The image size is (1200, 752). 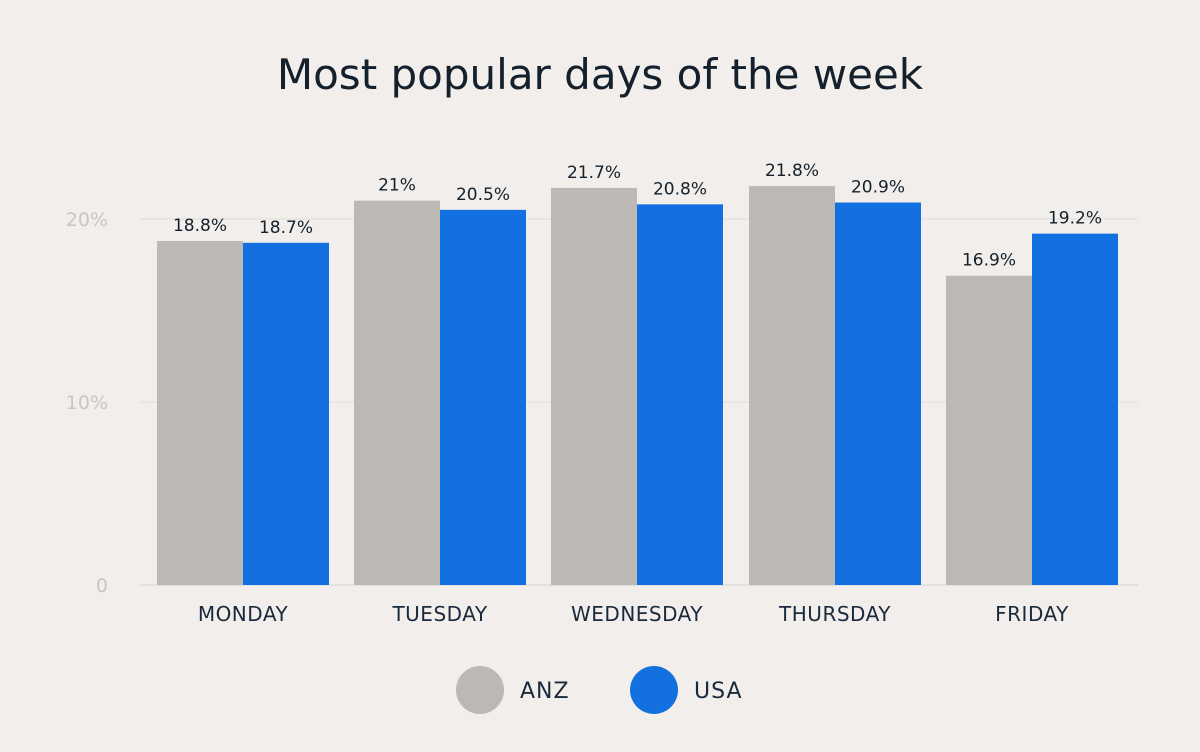 I want to click on y-tick-label: 0, so click(x=102, y=586).